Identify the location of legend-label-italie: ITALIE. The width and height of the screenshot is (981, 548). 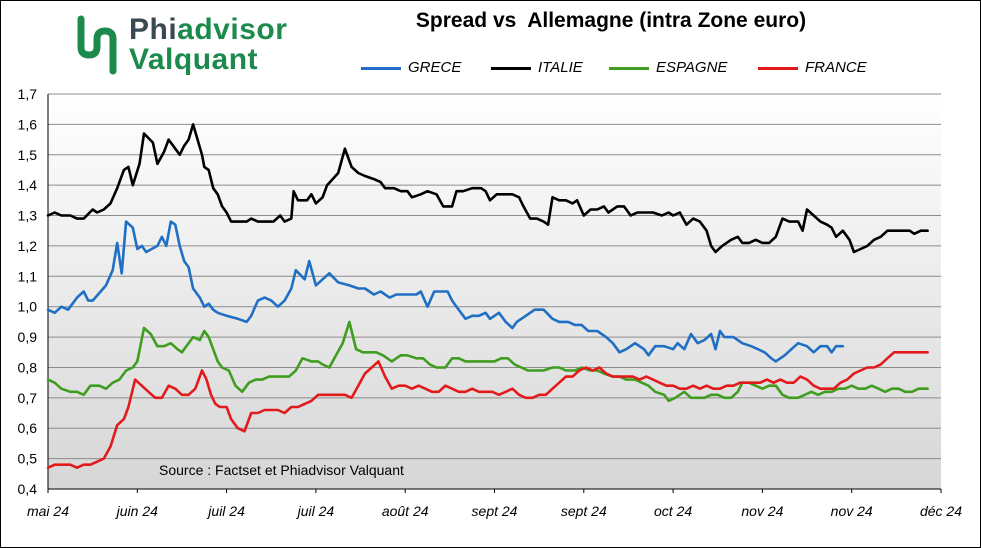
(560, 67).